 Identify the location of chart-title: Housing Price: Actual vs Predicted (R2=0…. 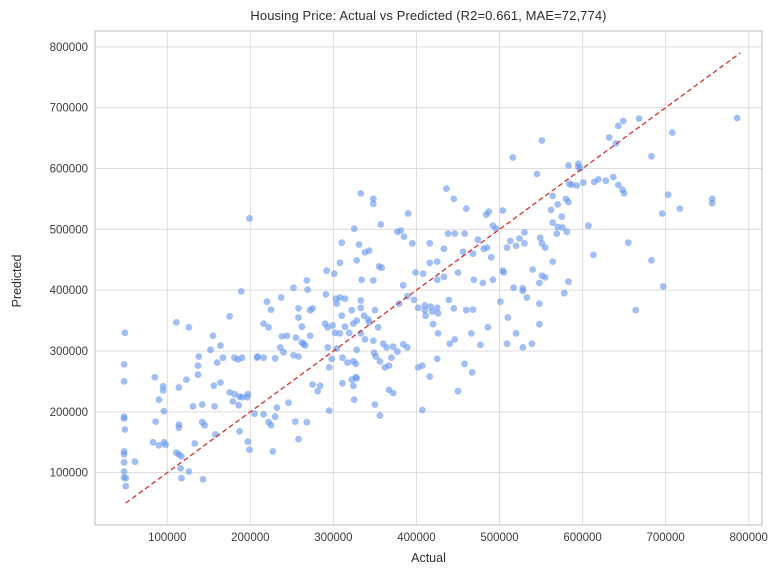
(428, 15).